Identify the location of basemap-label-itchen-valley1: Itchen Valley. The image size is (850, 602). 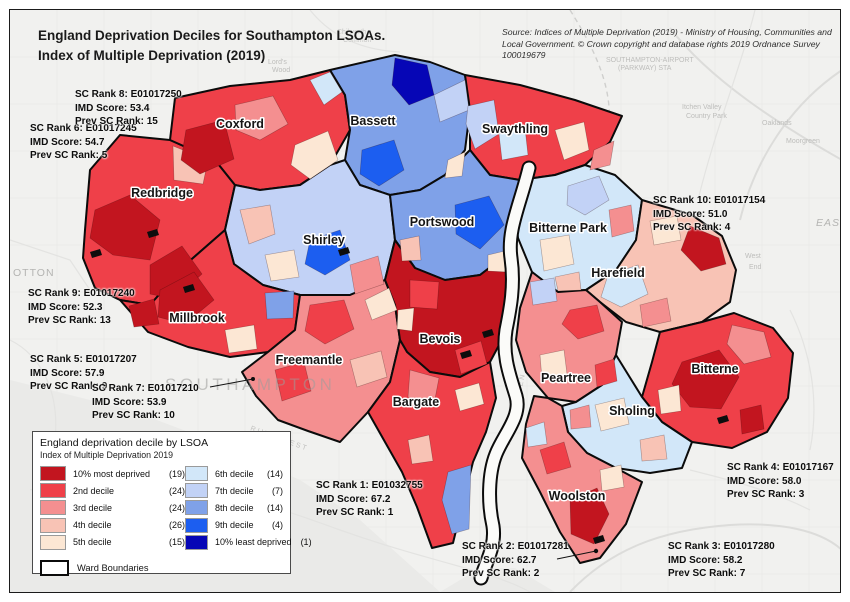
(702, 107).